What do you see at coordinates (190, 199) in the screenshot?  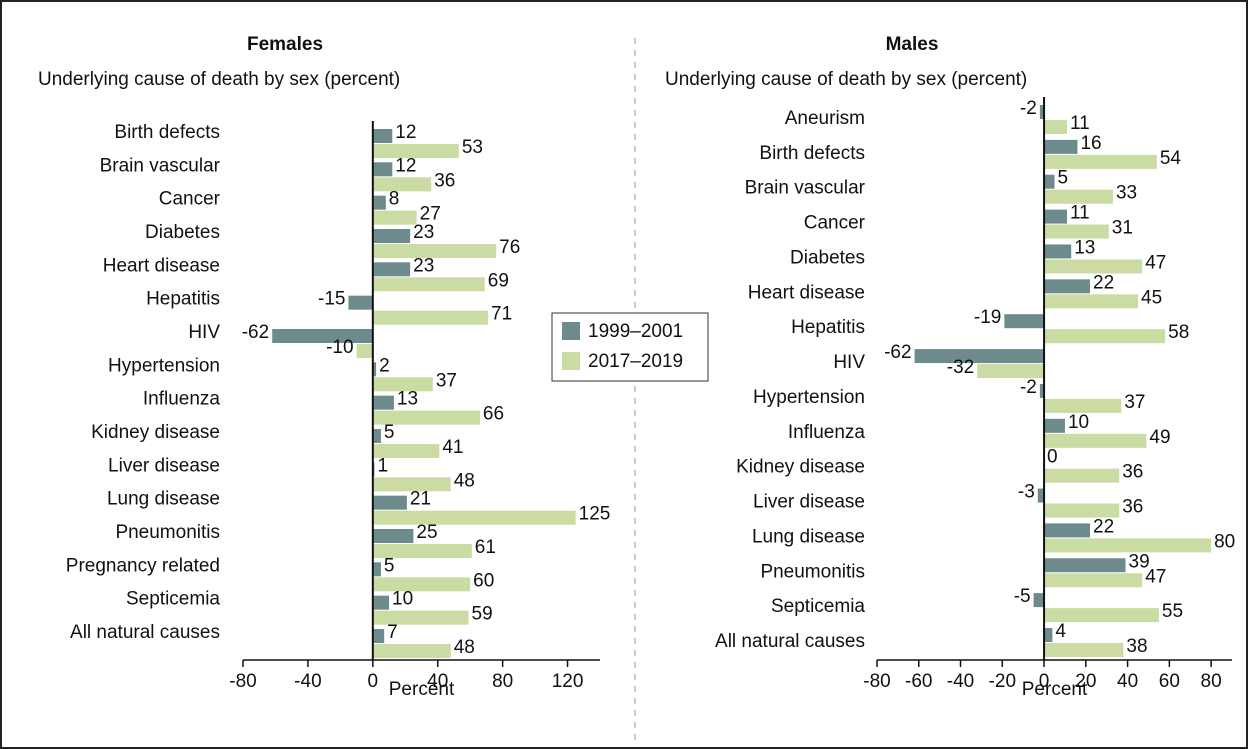 I see `category-label: Cancer` at bounding box center [190, 199].